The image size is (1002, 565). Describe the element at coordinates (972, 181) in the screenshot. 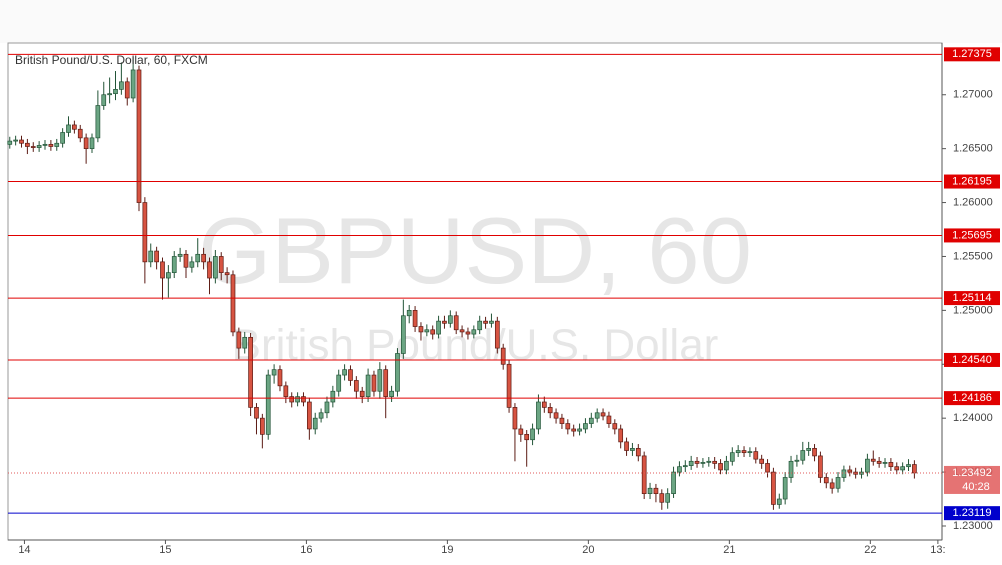

I see `level-label: 1.26195` at that location.